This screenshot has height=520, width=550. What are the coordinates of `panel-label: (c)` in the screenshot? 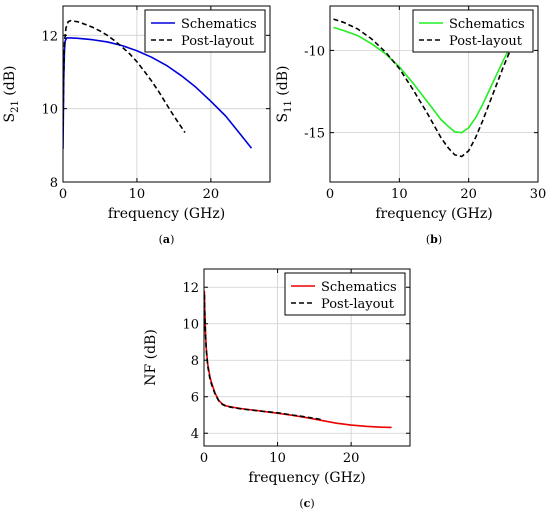 It's located at (306, 503).